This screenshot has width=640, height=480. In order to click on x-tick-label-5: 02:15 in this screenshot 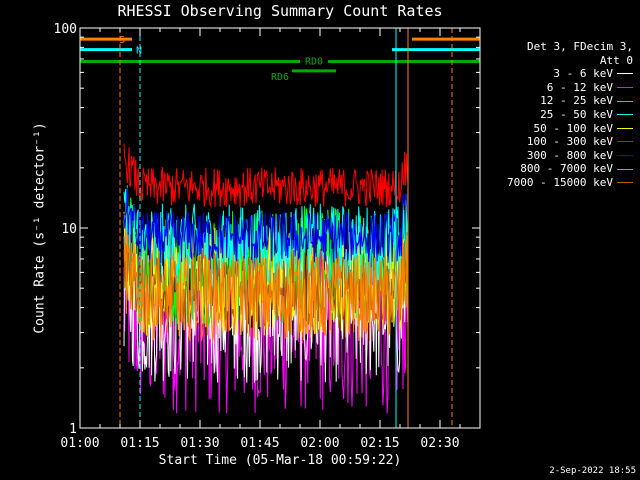, I will do `click(379, 443)`.